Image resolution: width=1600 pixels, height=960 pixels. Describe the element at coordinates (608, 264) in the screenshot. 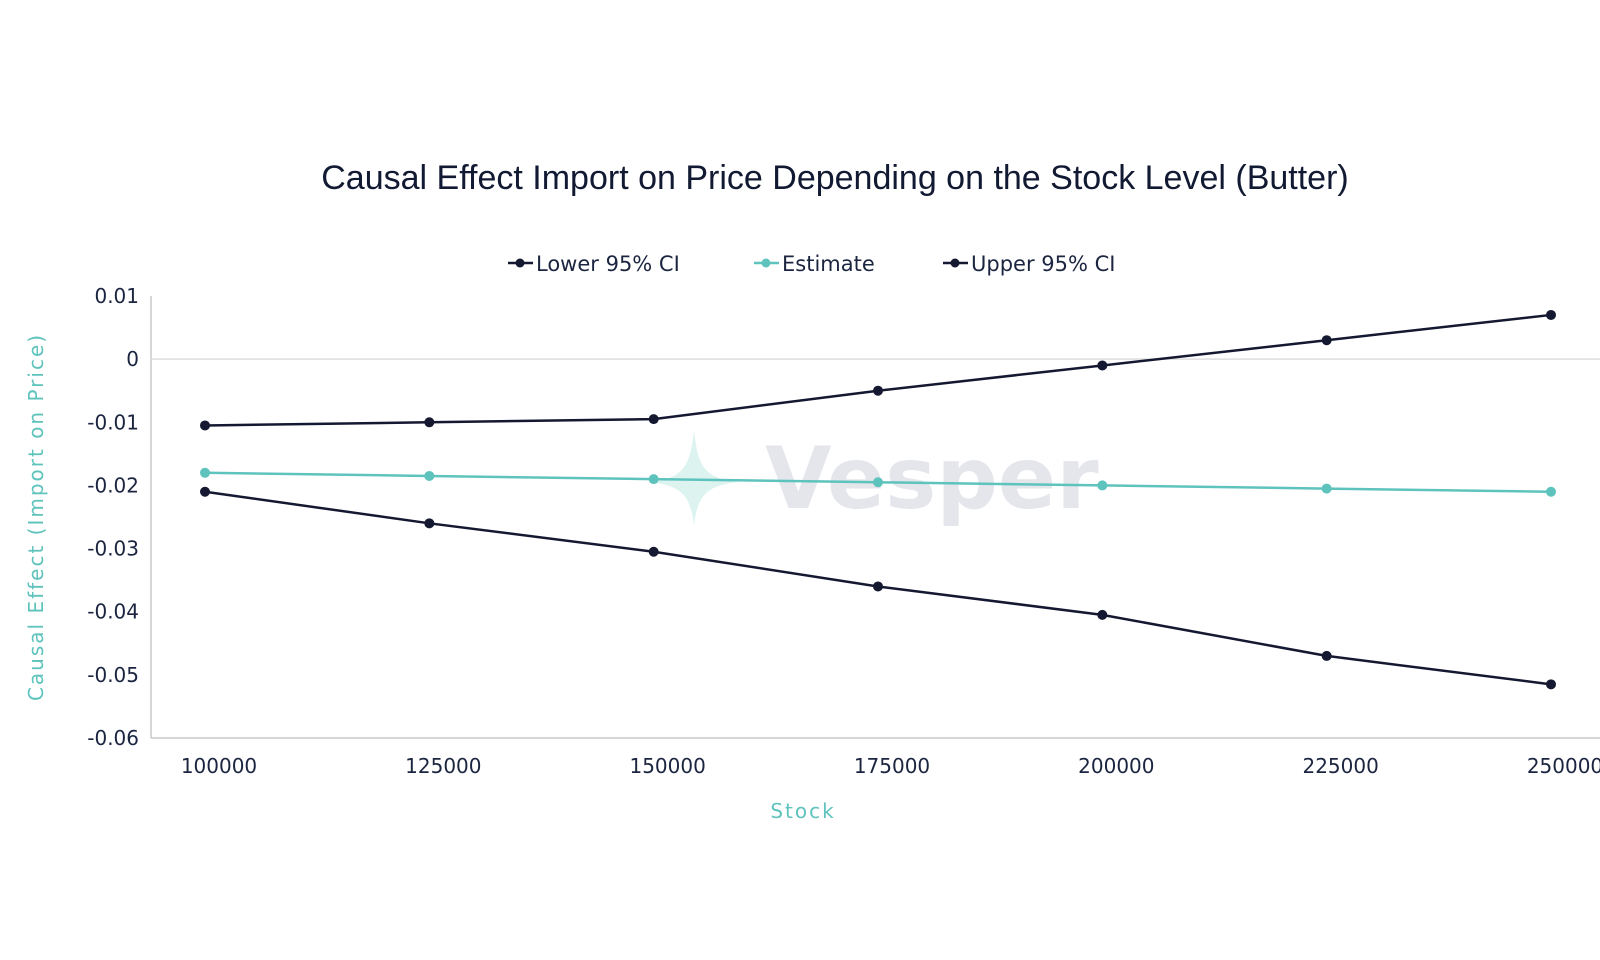

I see `legend-label: Lower 95% CI` at that location.